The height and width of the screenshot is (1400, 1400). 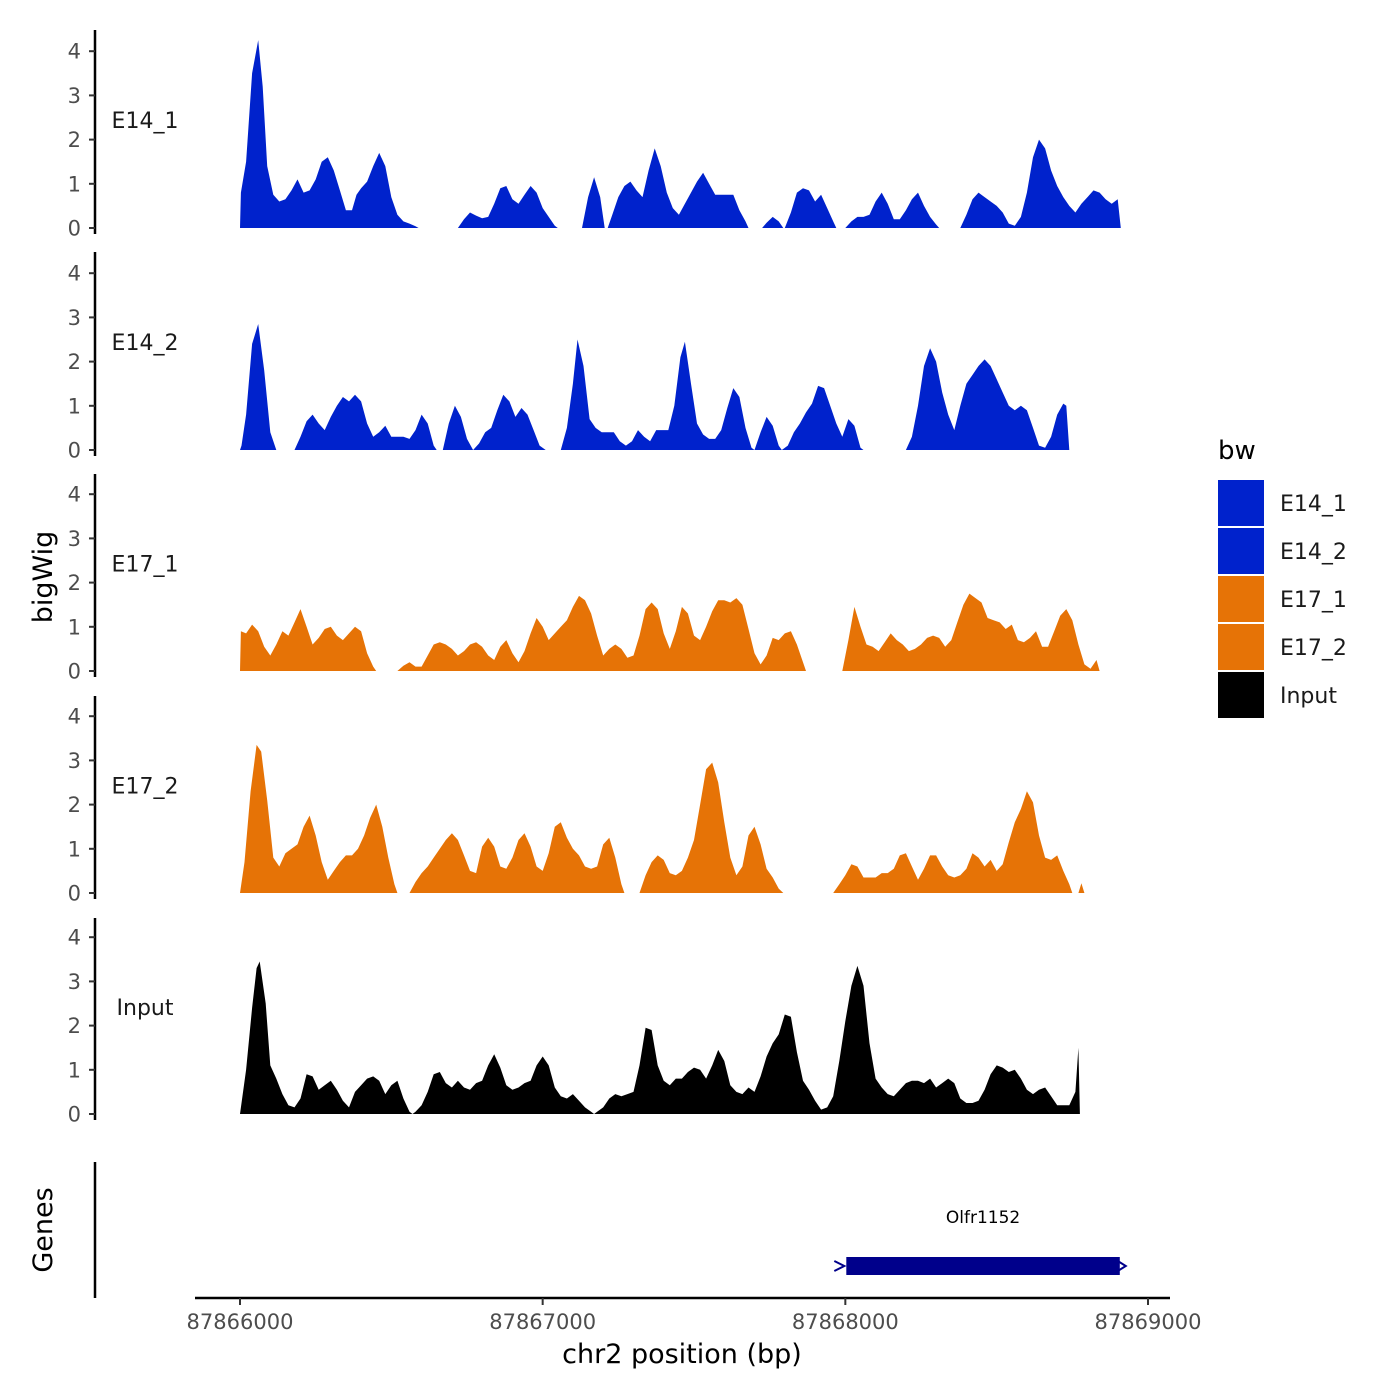 What do you see at coordinates (983, 1266) in the screenshot?
I see `gene-body` at bounding box center [983, 1266].